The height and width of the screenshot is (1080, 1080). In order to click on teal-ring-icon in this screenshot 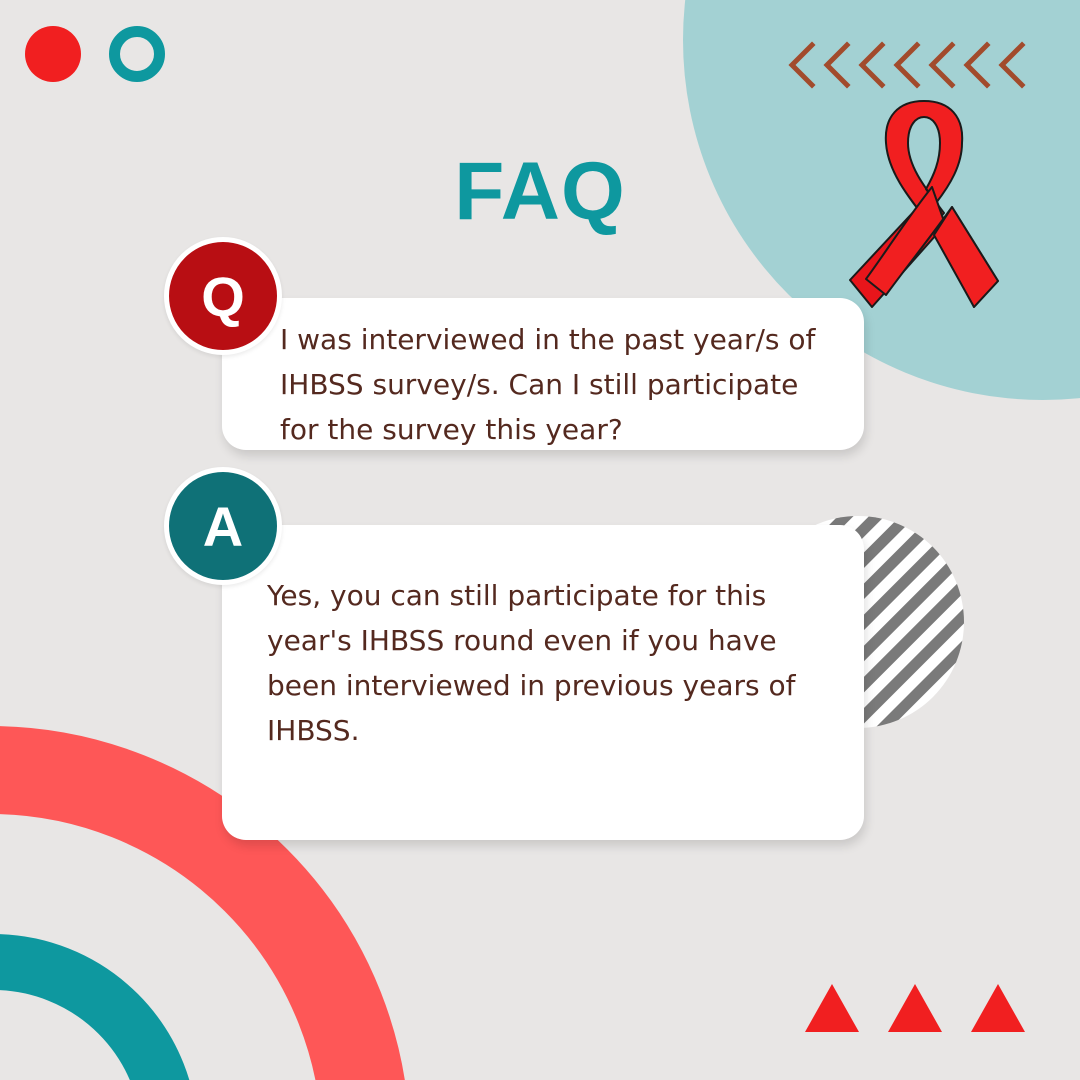, I will do `click(137, 54)`.